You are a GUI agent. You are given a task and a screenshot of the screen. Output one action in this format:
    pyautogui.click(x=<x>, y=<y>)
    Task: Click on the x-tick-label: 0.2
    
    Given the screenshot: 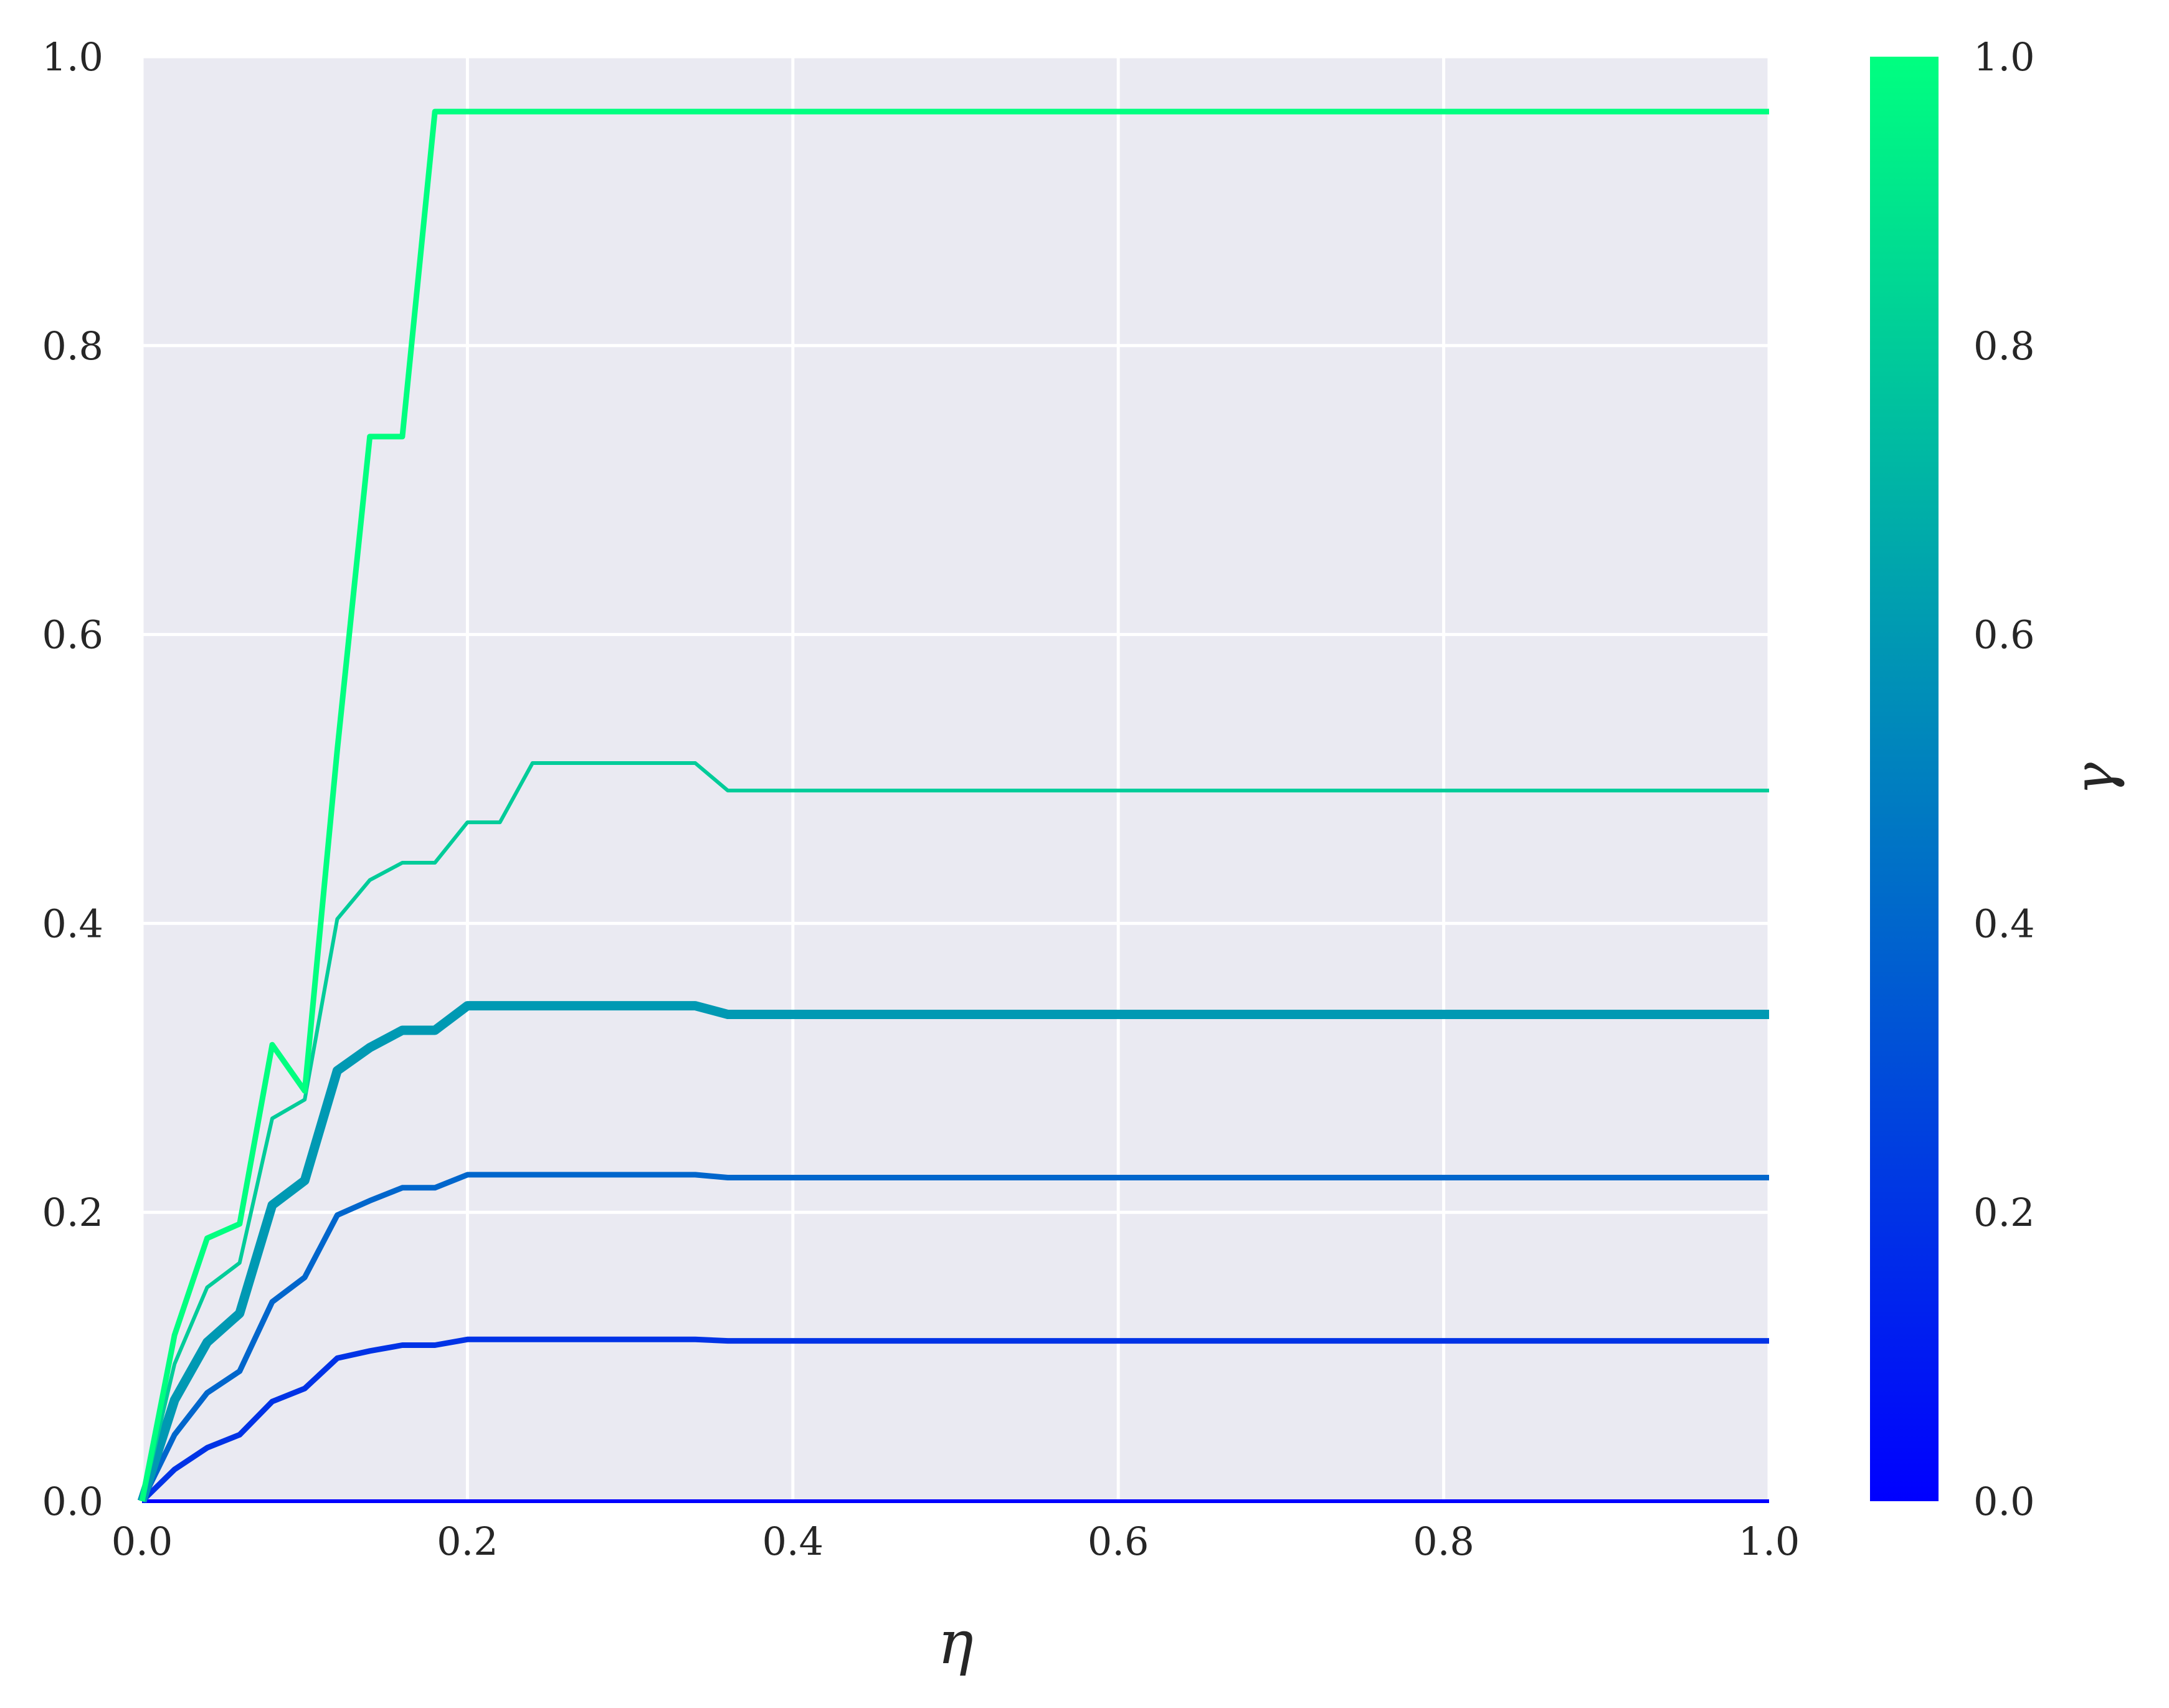 What is the action you would take?
    pyautogui.click(x=467, y=1541)
    